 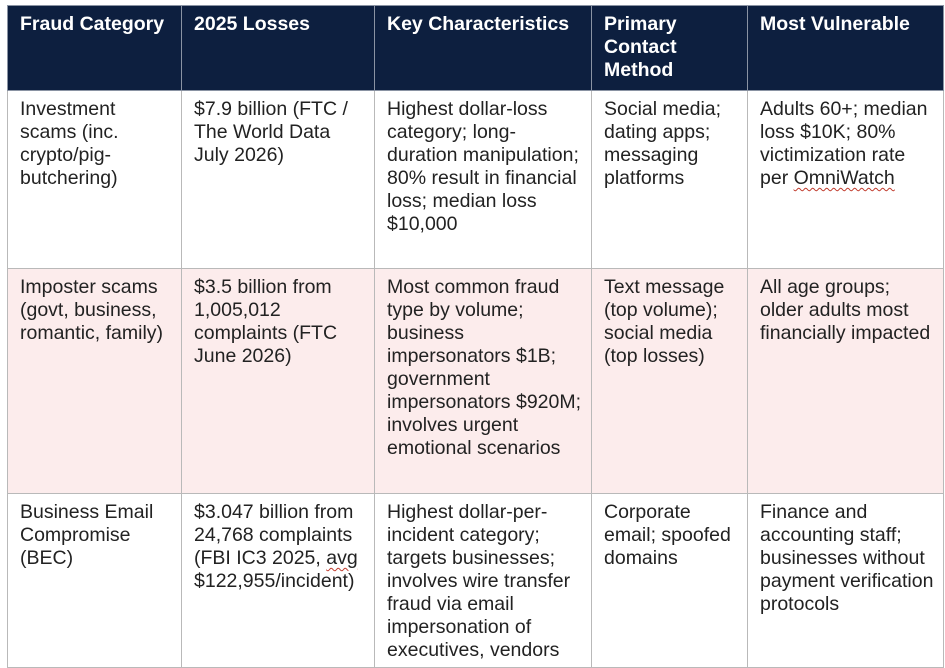 I want to click on cell-text: $122,955/incident), so click(x=274, y=581).